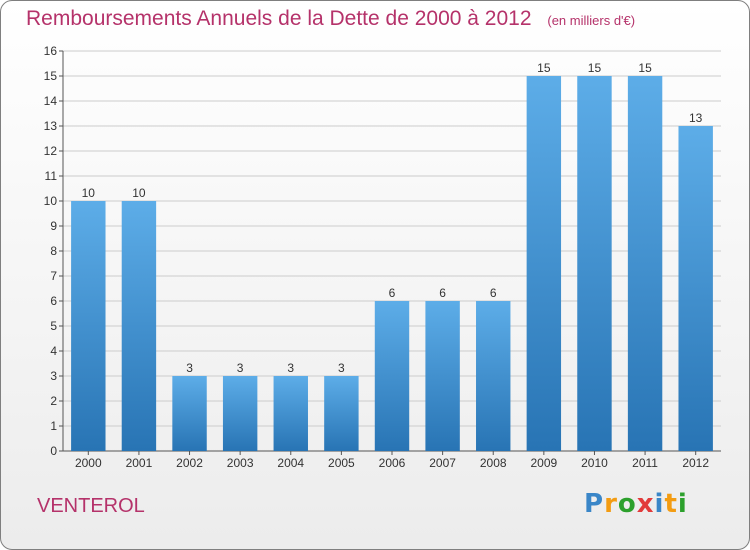  Describe the element at coordinates (53, 376) in the screenshot. I see `y-tick-label: 3` at that location.